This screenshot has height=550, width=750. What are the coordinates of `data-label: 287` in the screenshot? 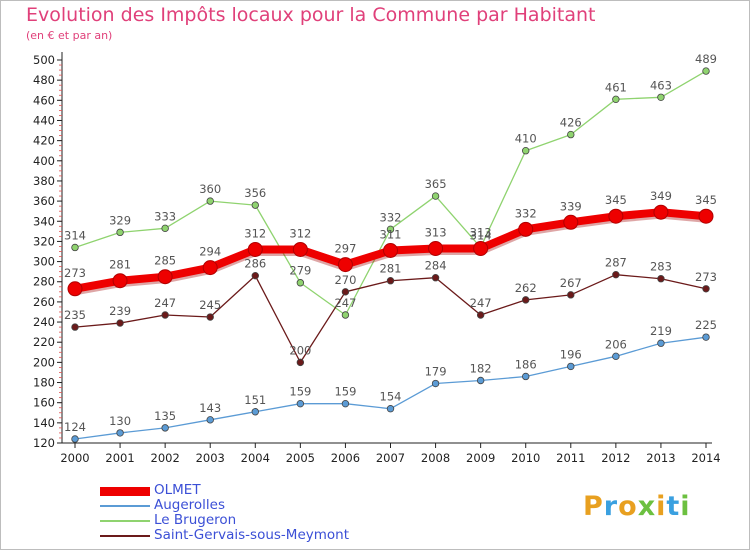 It's located at (616, 263).